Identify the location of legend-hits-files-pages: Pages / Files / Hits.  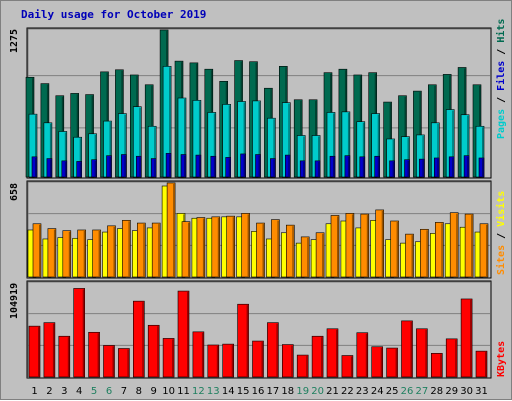
(501, 79).